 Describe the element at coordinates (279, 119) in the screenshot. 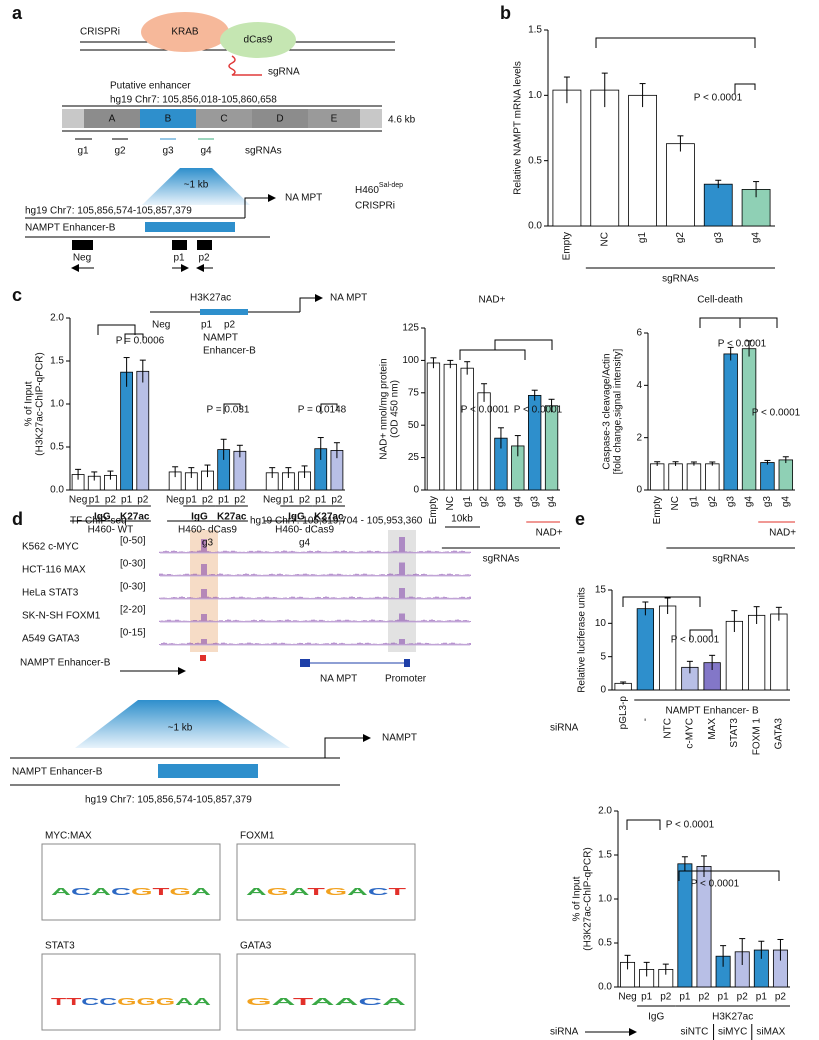

I see `label: D` at that location.